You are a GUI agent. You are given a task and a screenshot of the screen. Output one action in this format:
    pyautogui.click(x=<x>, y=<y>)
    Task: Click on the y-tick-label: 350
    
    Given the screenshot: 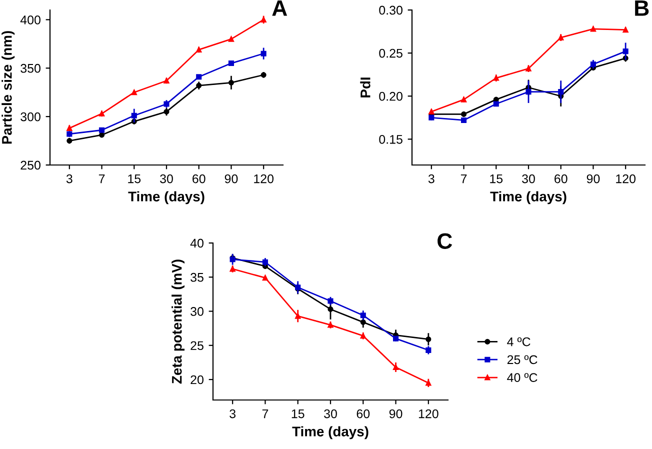 What is the action you would take?
    pyautogui.click(x=30, y=68)
    